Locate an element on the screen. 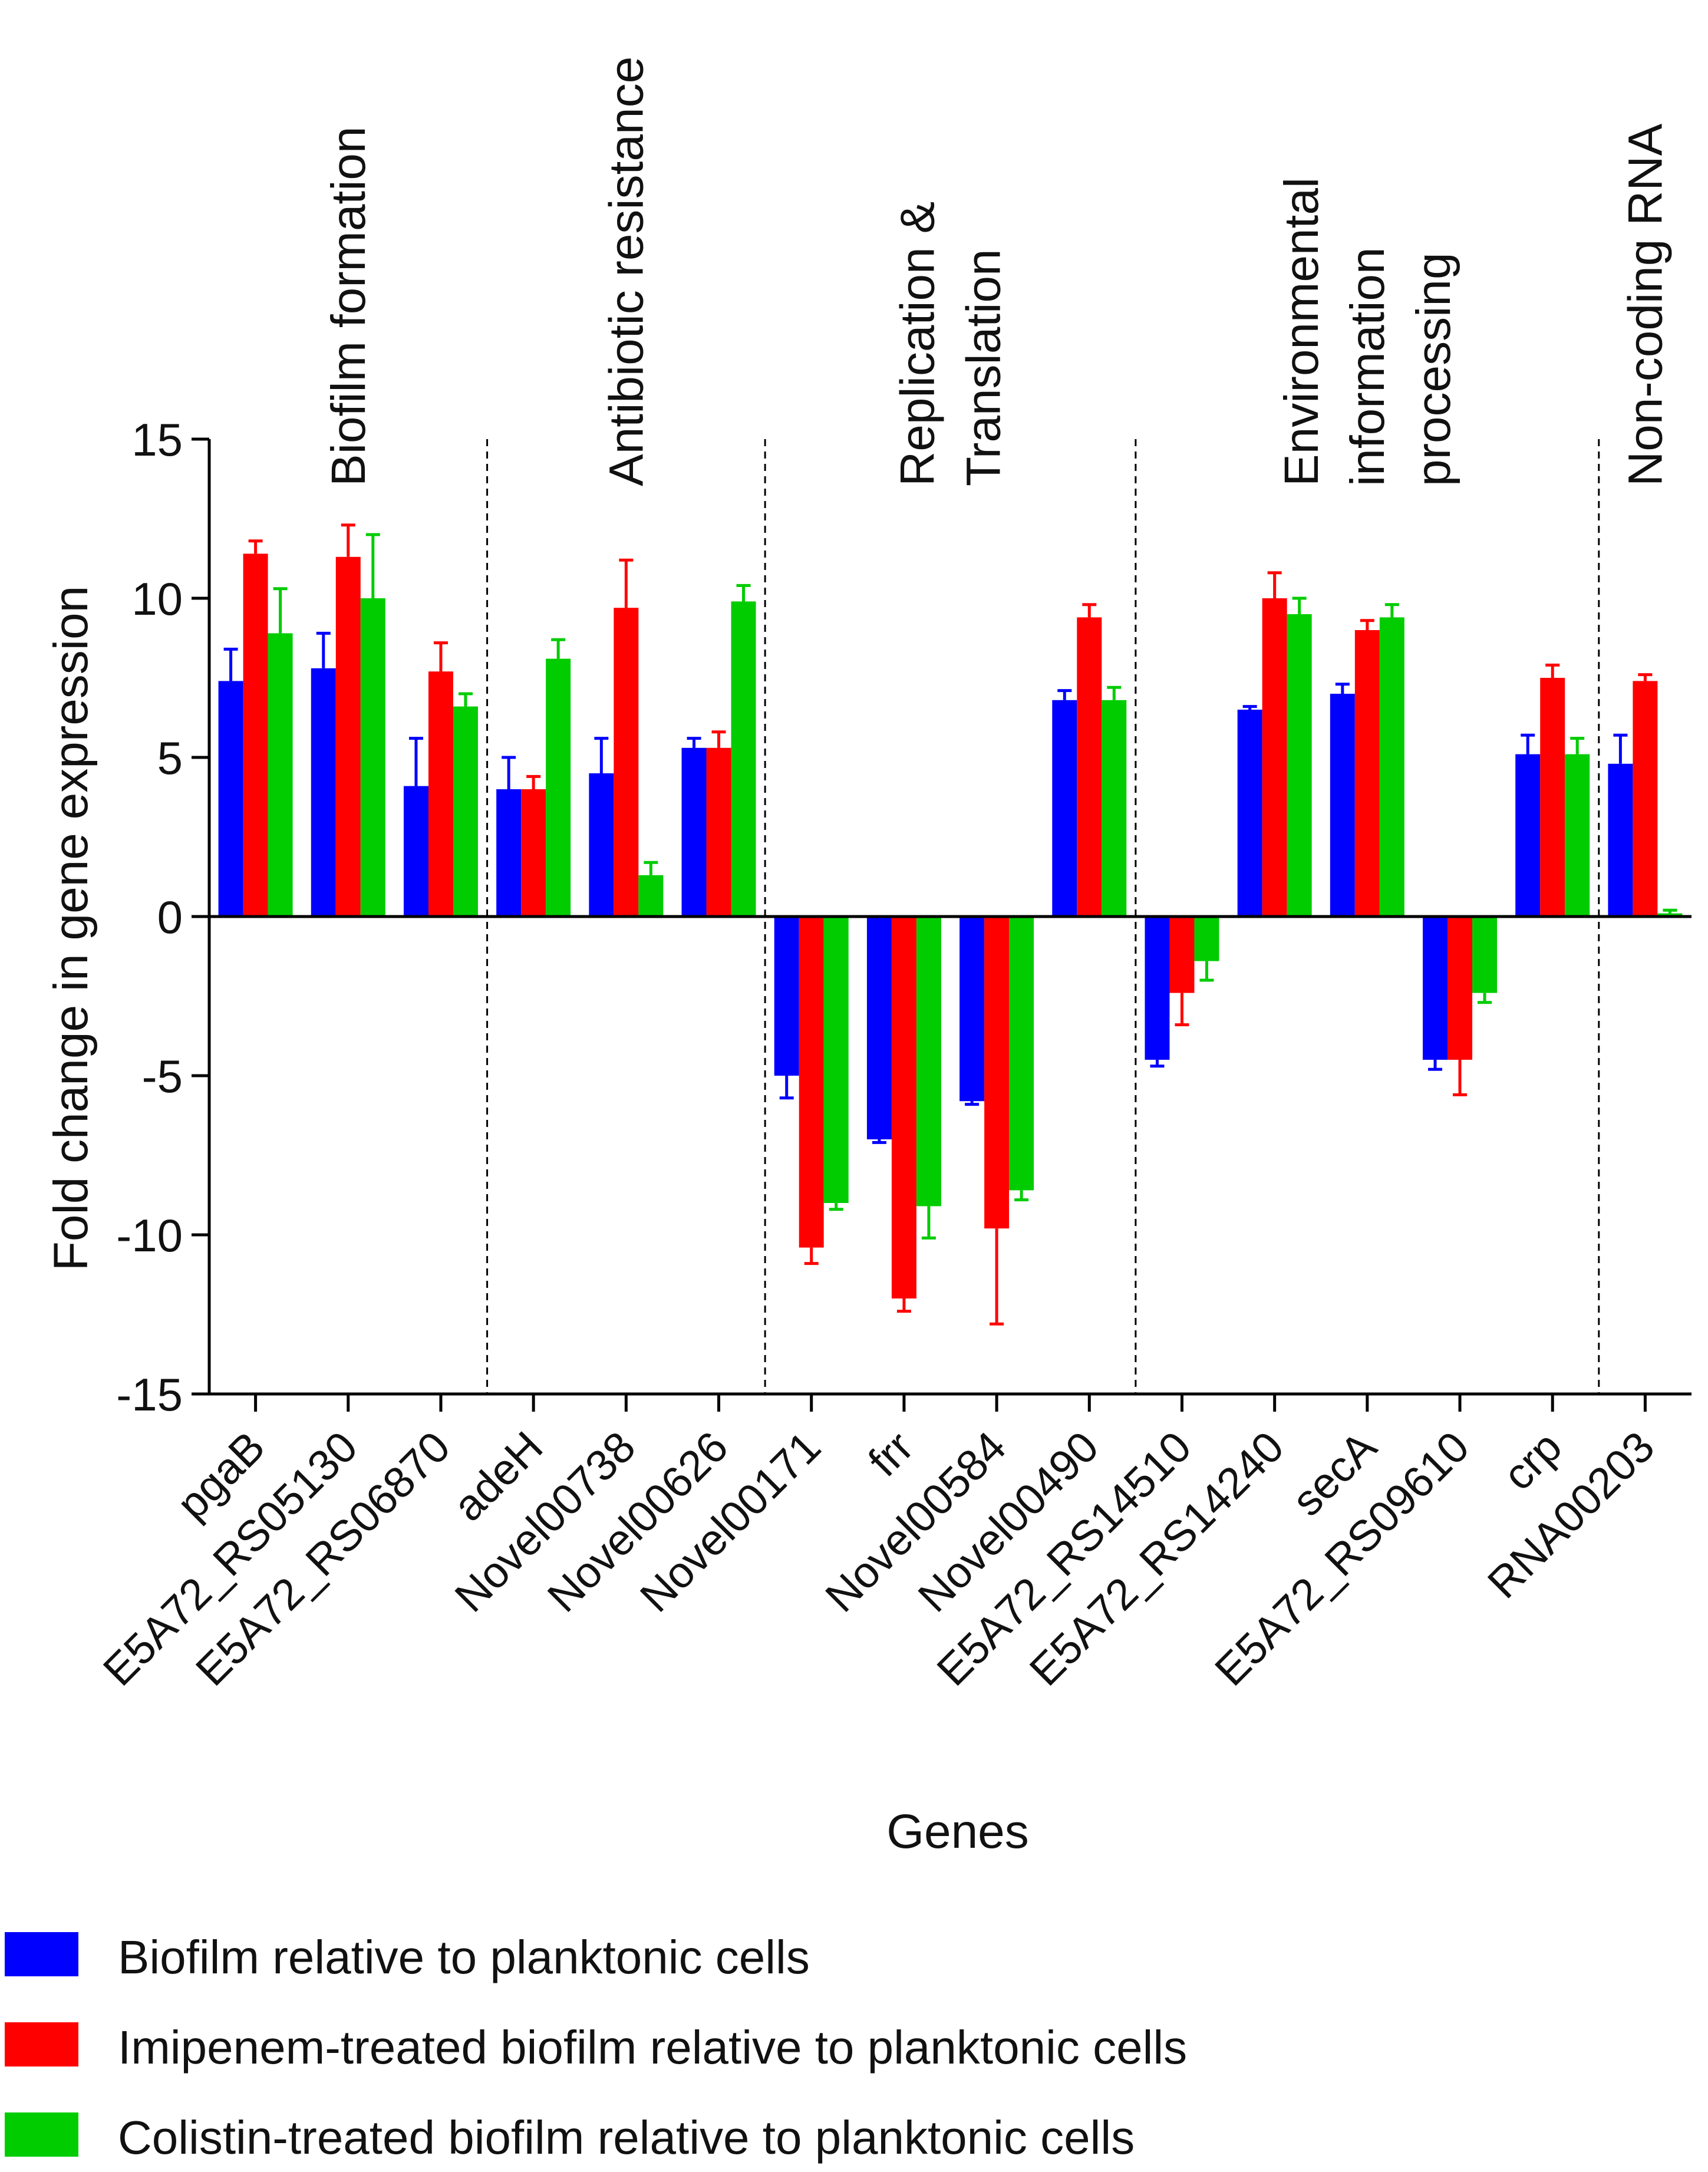 This screenshot has width=1708, height=2172. x-tick-label: RNA00203 is located at coordinates (1571, 1515).